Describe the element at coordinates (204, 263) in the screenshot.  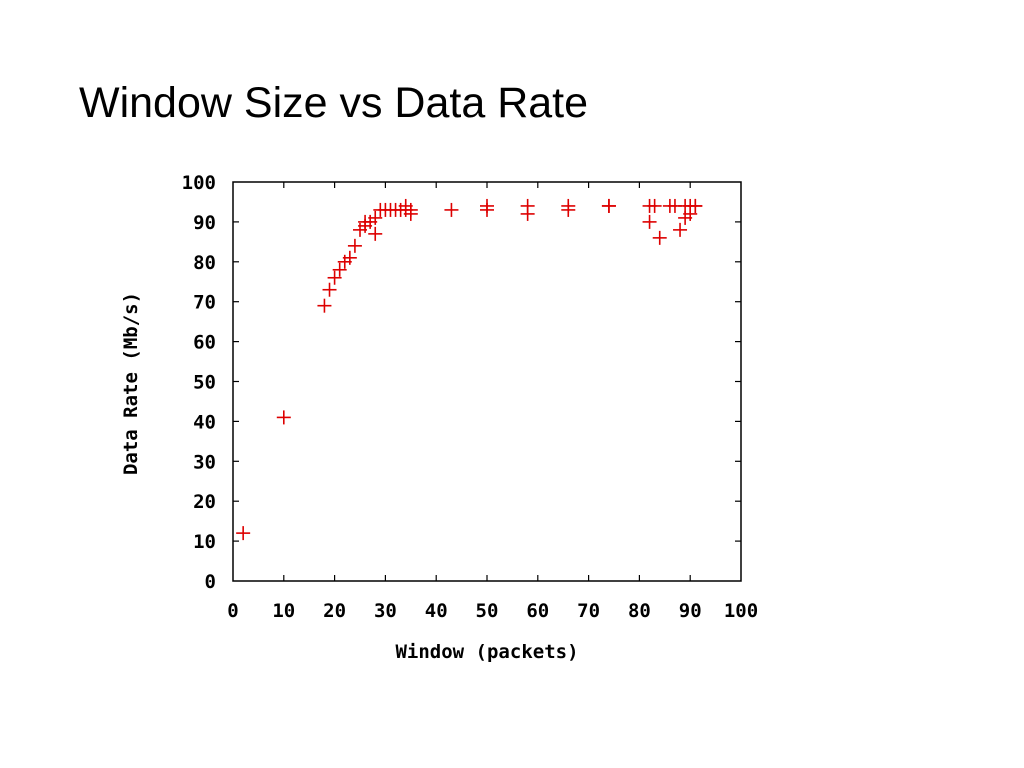
I see `y-tick-label: 80` at that location.